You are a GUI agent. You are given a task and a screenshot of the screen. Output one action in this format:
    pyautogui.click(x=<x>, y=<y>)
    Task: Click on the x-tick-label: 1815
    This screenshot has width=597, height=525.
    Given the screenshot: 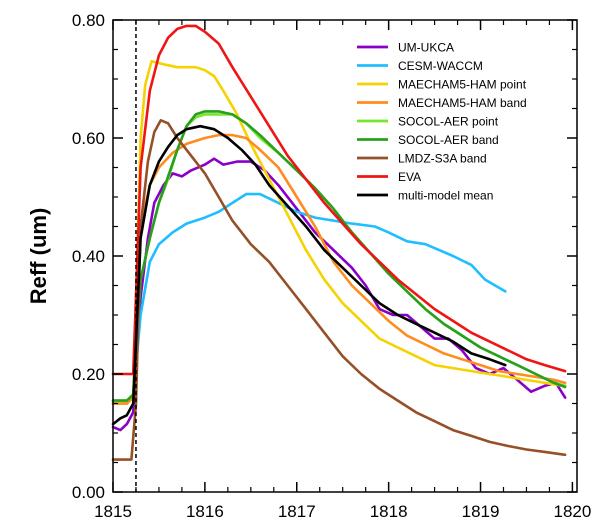 What is the action you would take?
    pyautogui.click(x=113, y=511)
    